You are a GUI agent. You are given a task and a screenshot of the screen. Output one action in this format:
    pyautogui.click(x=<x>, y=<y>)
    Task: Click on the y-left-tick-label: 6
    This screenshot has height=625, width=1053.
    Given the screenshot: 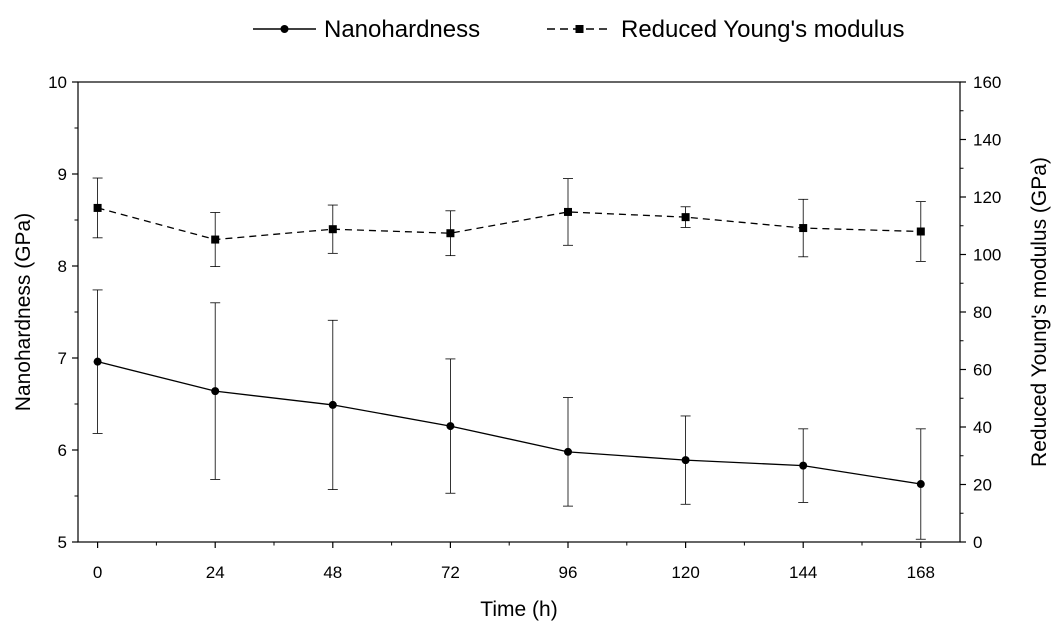 What is the action you would take?
    pyautogui.click(x=62, y=450)
    